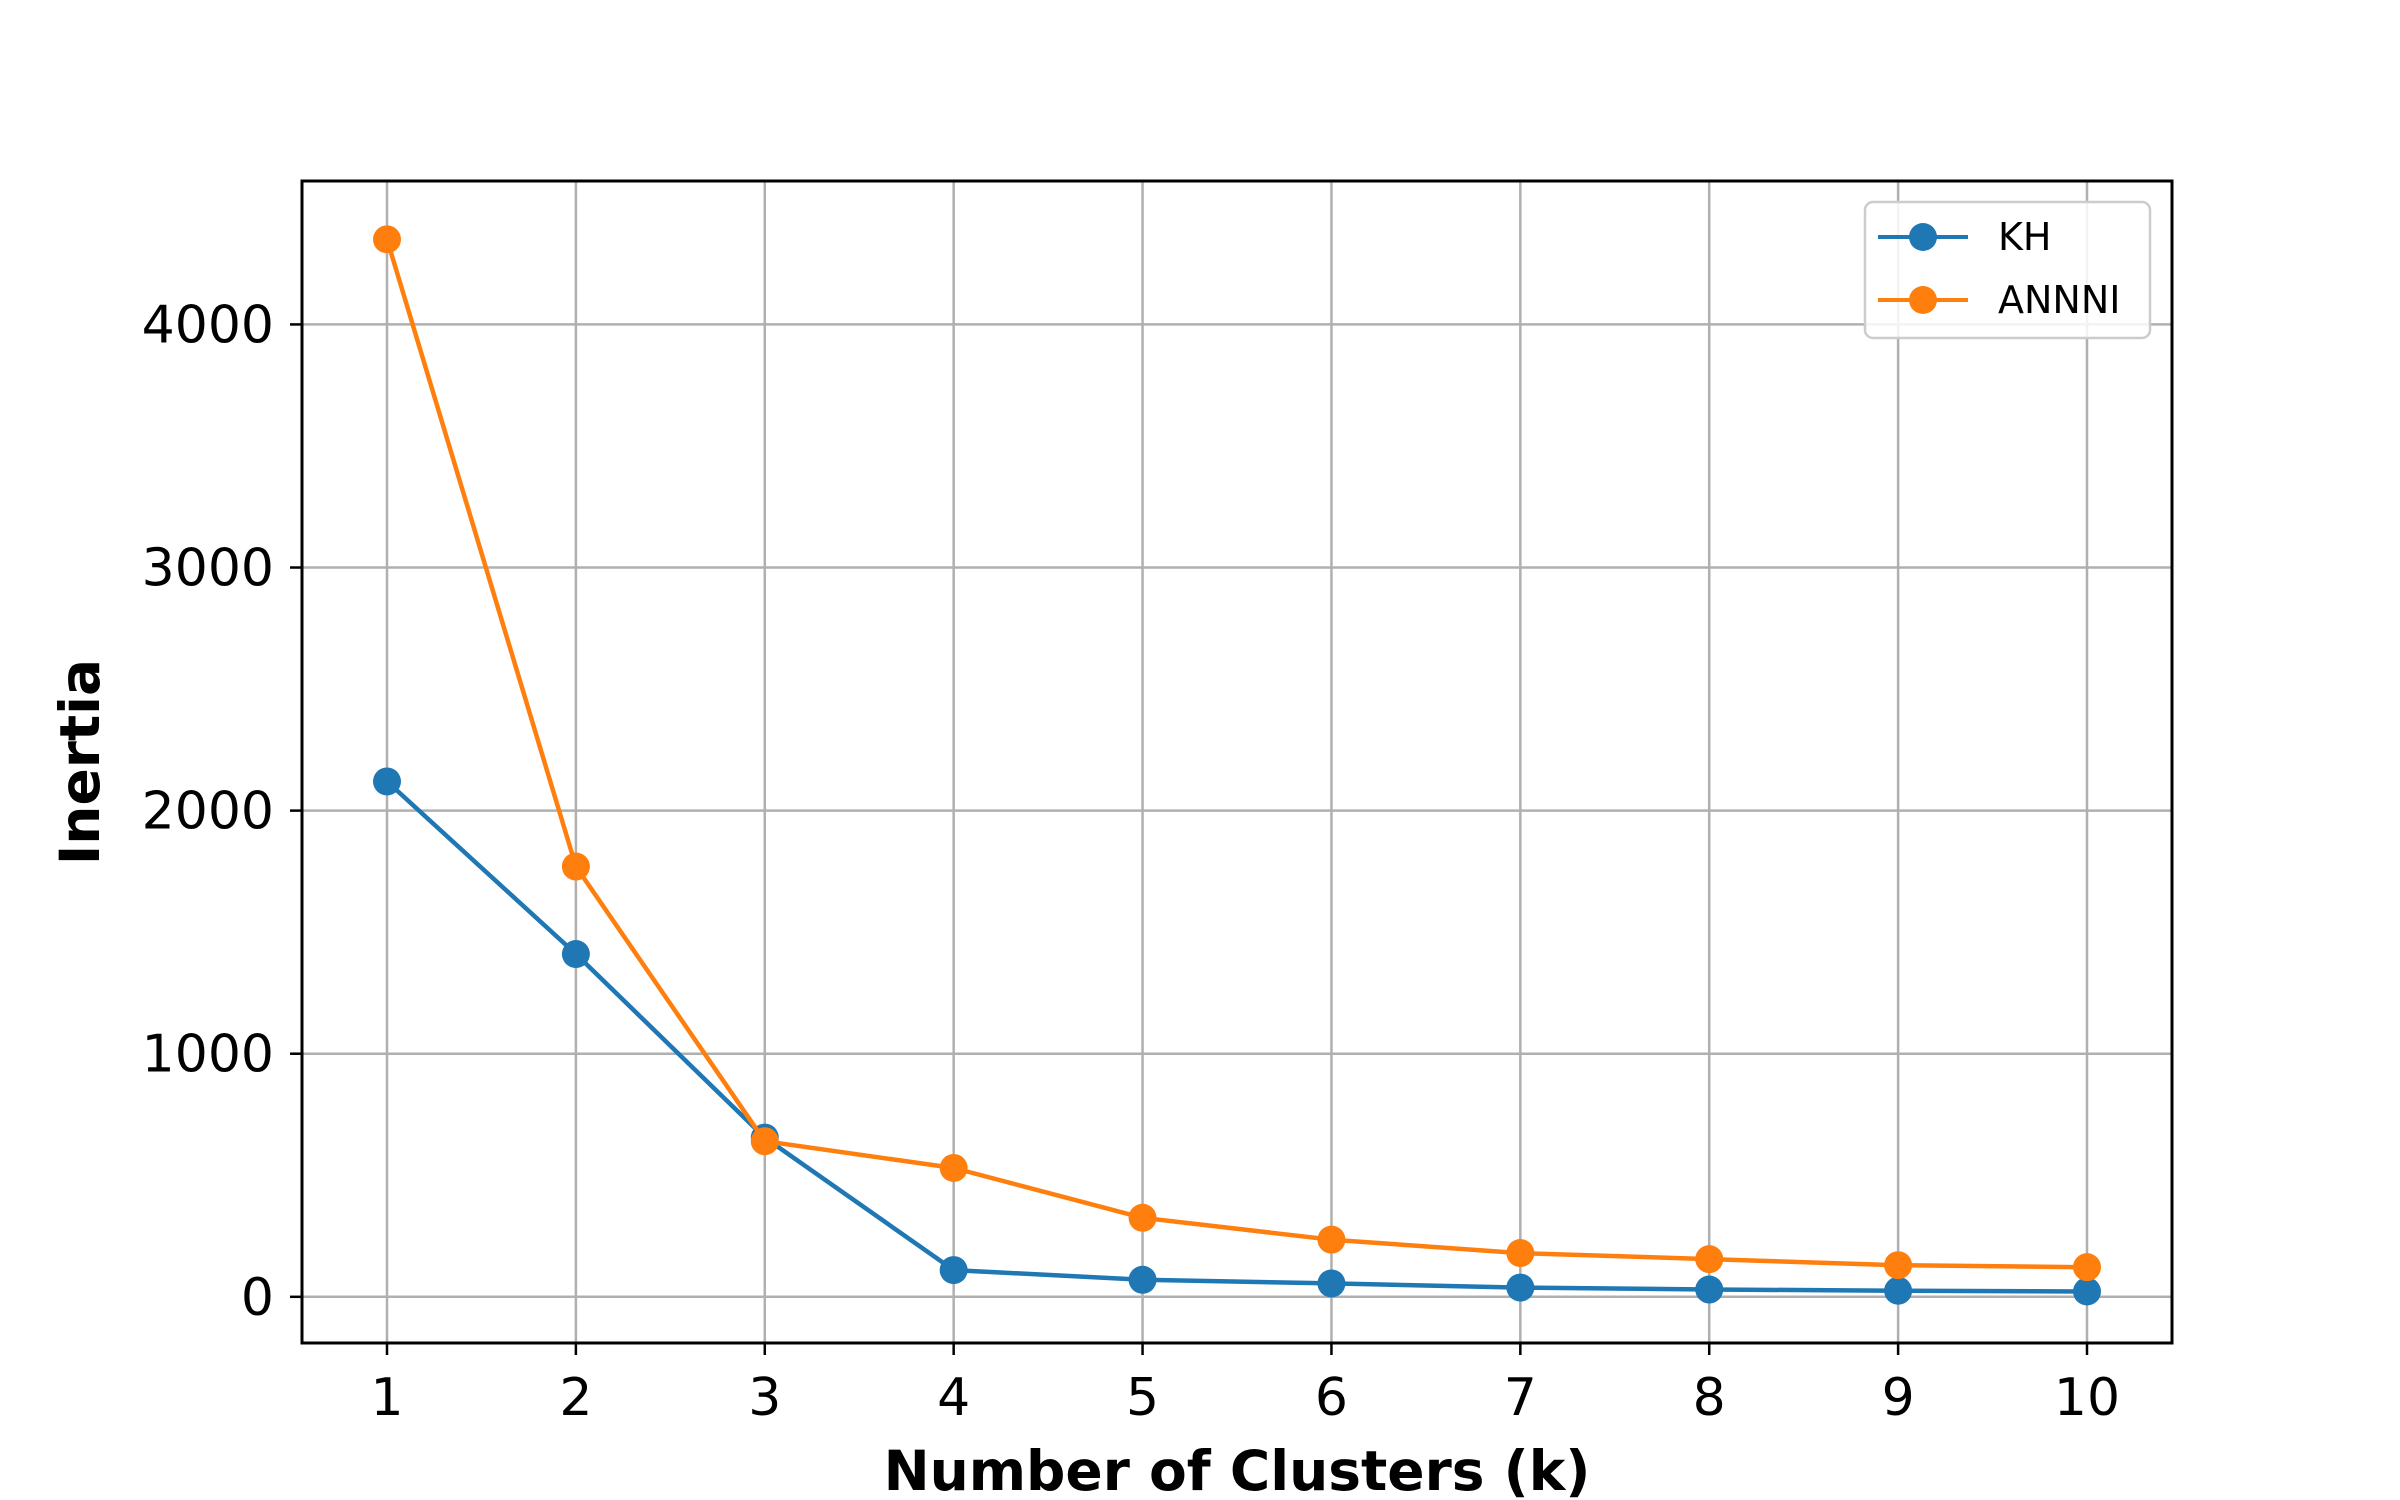  What do you see at coordinates (1142, 1398) in the screenshot?
I see `x-tick-label: 5` at bounding box center [1142, 1398].